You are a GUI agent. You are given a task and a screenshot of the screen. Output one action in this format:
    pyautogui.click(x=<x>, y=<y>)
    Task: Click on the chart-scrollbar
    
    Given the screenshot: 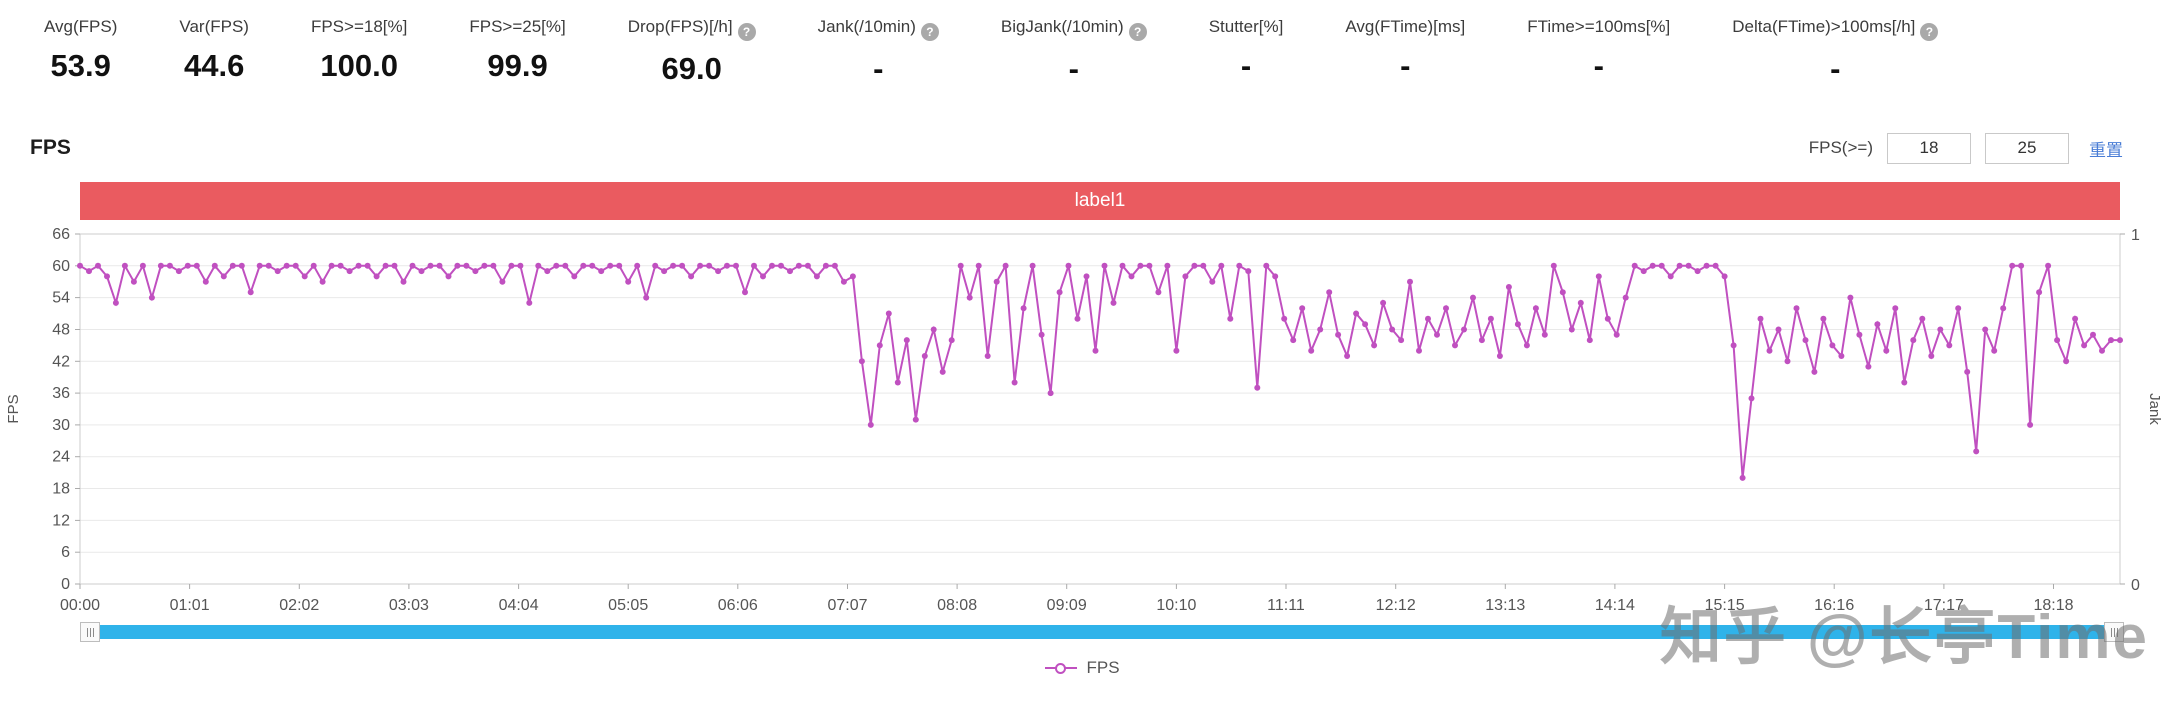 What is the action you would take?
    pyautogui.click(x=1102, y=632)
    